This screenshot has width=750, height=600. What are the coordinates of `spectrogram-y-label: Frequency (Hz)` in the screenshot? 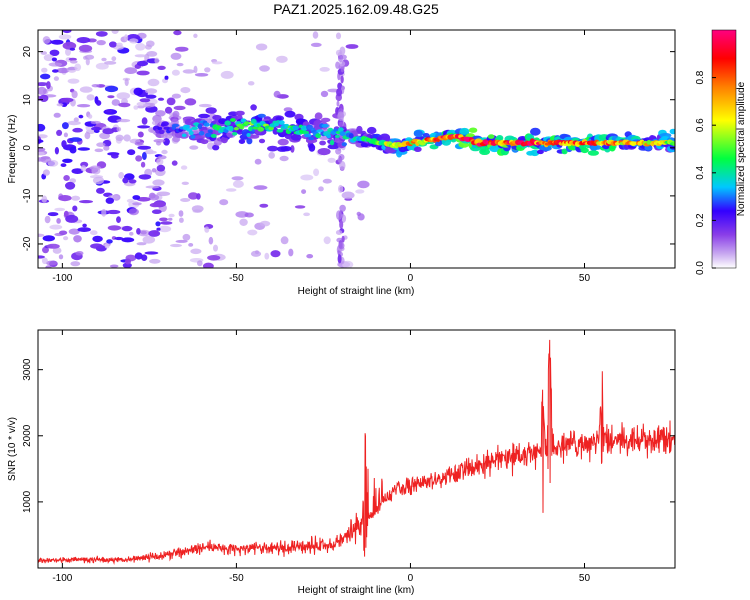 It's located at (12, 149).